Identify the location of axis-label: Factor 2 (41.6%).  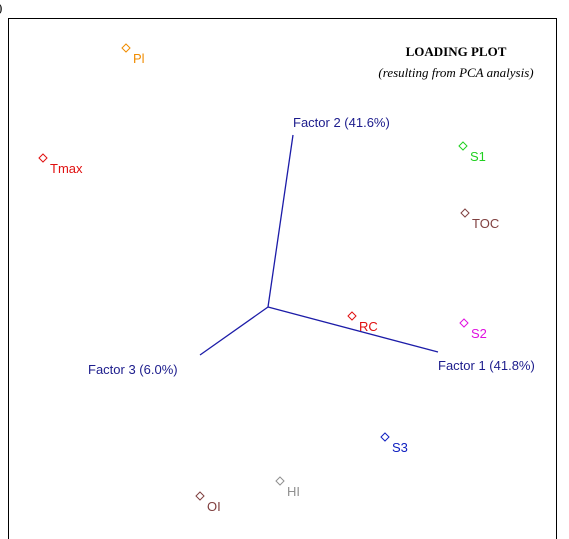
(341, 122).